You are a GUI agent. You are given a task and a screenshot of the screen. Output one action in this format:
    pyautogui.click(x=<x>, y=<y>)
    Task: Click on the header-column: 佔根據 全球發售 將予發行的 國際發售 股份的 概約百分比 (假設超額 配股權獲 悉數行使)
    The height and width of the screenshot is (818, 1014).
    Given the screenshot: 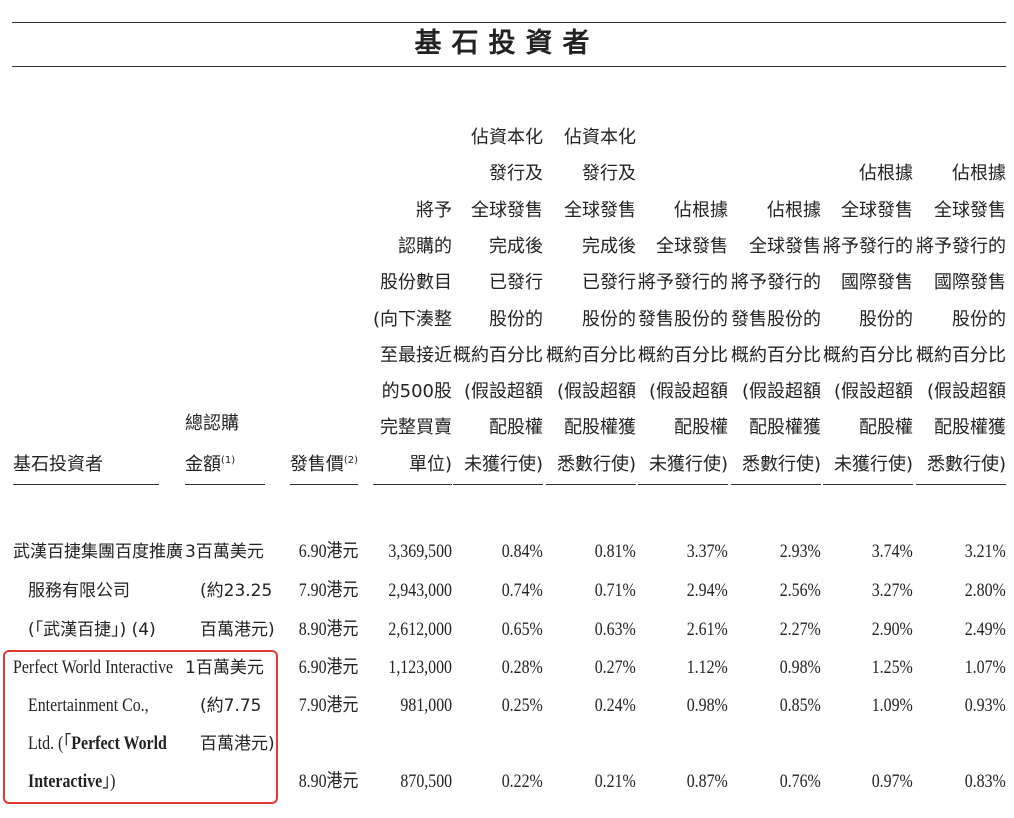 What is the action you would take?
    pyautogui.click(x=961, y=320)
    